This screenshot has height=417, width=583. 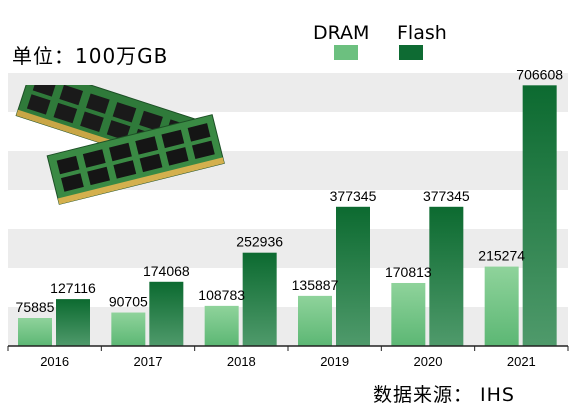 I want to click on x-tick-label-2016: 2016, so click(x=54, y=361).